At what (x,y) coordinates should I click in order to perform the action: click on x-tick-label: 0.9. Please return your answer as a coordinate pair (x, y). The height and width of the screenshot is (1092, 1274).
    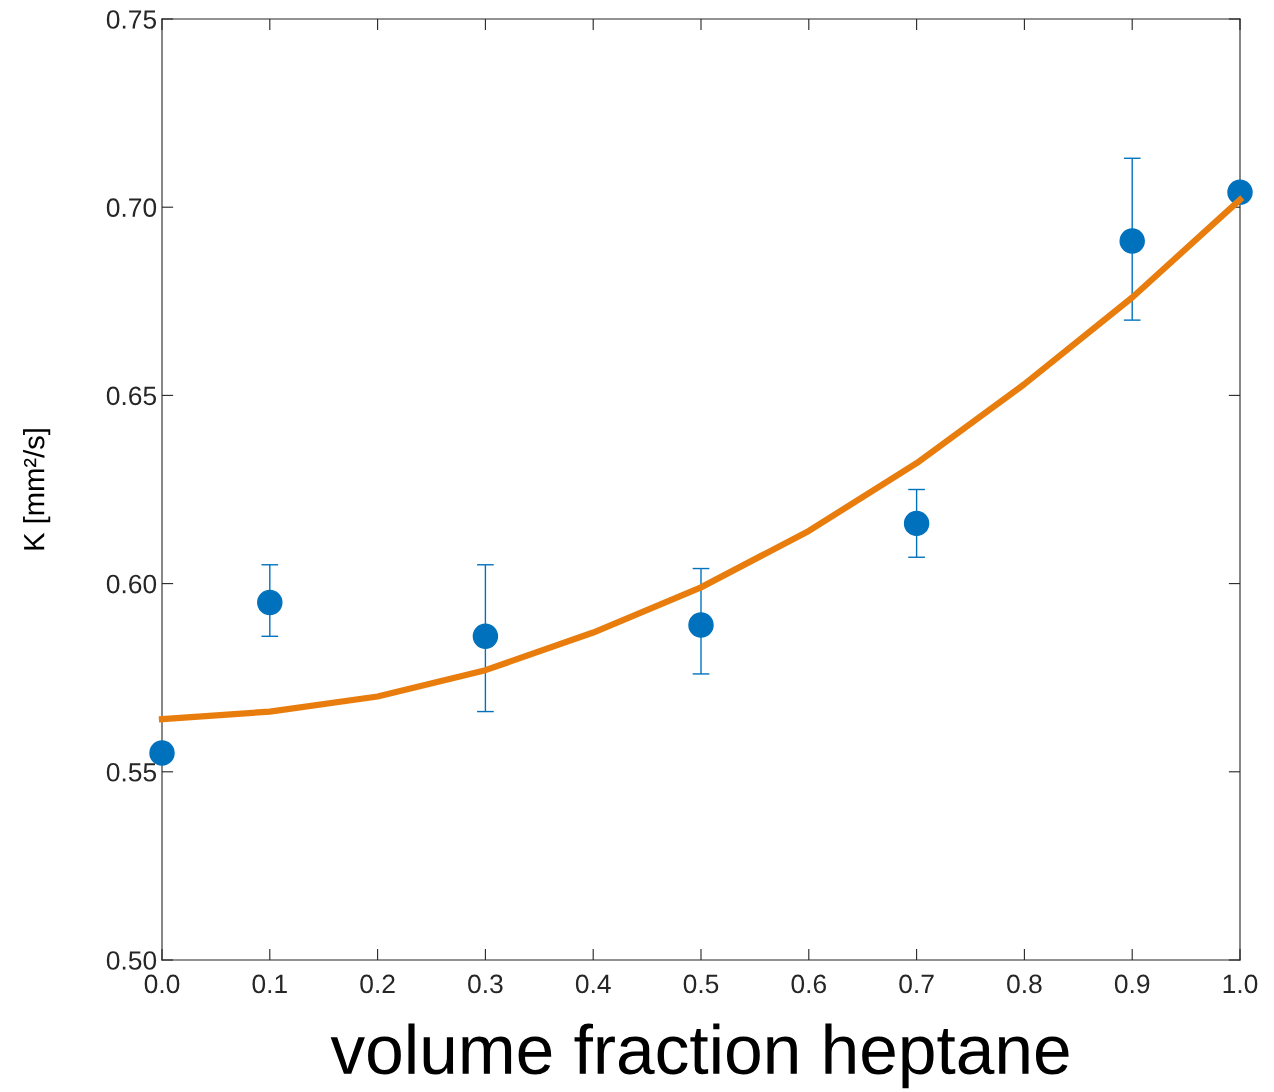
    Looking at the image, I should click on (1132, 984).